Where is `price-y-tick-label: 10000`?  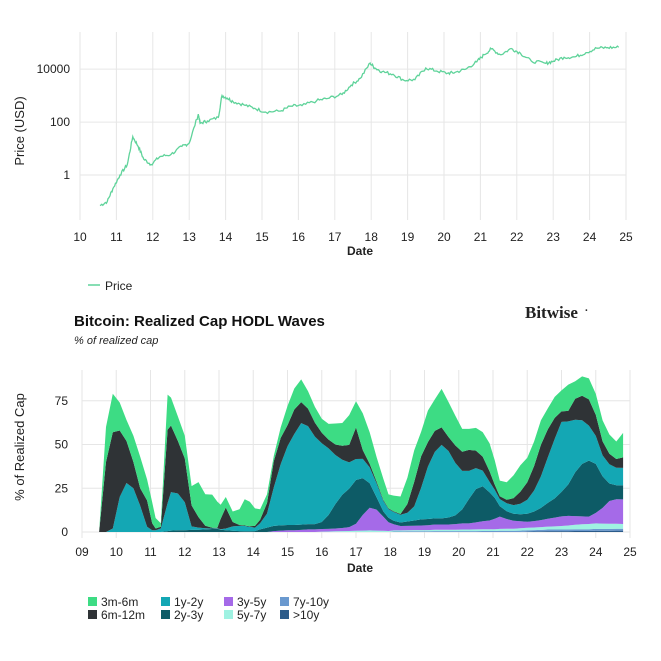 price-y-tick-label: 10000 is located at coordinates (54, 69).